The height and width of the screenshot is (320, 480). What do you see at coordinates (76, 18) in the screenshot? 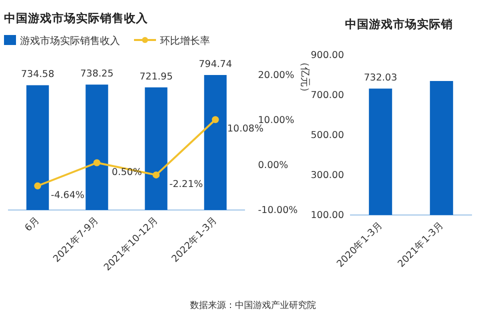
I see `chart-title: 中国游戏市场实际销售收入` at bounding box center [76, 18].